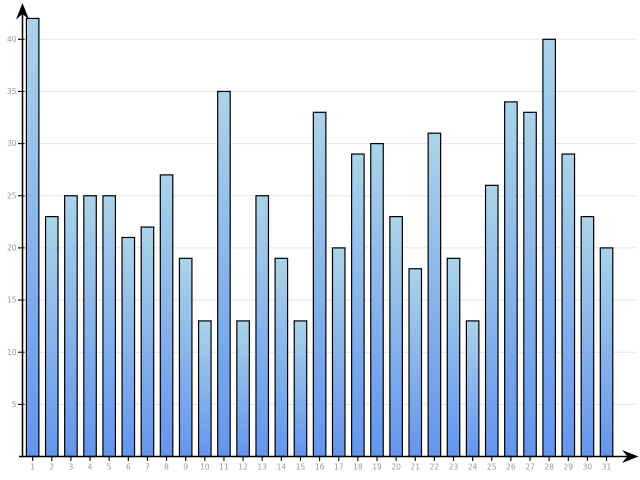 The image size is (640, 480). I want to click on x-axis-tick-label: 8, so click(166, 467).